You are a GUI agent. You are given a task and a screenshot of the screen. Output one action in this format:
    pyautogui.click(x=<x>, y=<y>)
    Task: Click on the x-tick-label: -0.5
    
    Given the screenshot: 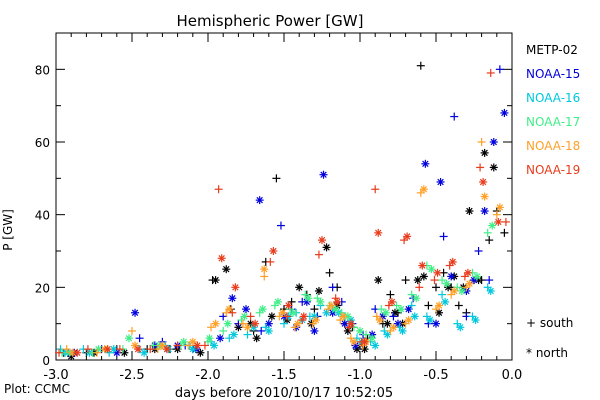 What is the action you would take?
    pyautogui.click(x=435, y=375)
    